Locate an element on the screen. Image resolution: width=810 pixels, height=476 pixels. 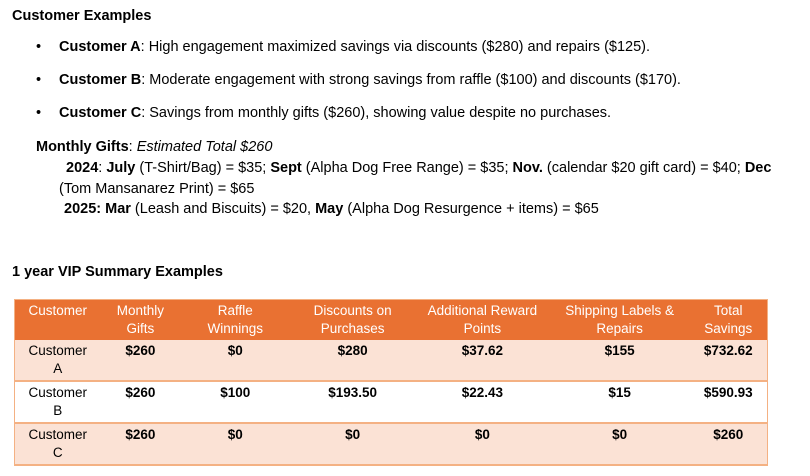
column-header: Customer is located at coordinates (57, 319).